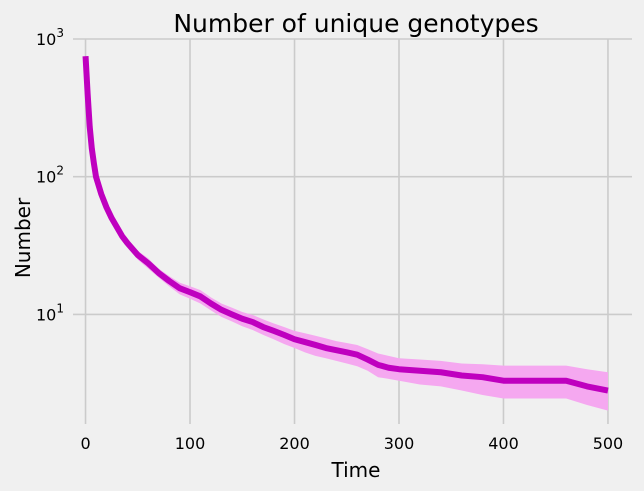 The height and width of the screenshot is (491, 644). What do you see at coordinates (351, 443) in the screenshot?
I see `x-tick-labels: 0 100 200 300 400 500` at bounding box center [351, 443].